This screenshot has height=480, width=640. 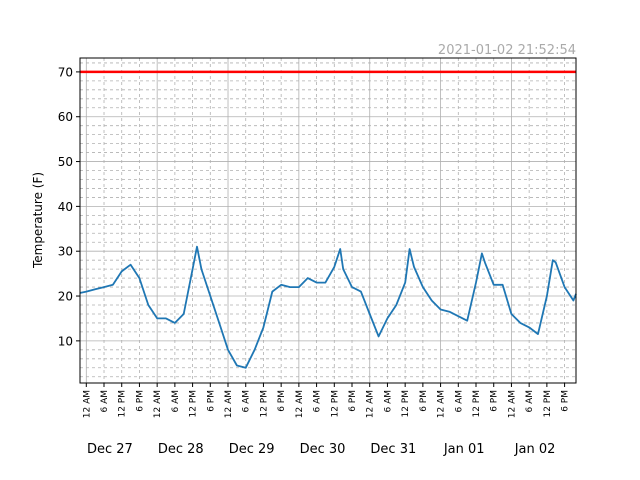 What do you see at coordinates (65, 341) in the screenshot?
I see `y-tick-label: 10` at bounding box center [65, 341].